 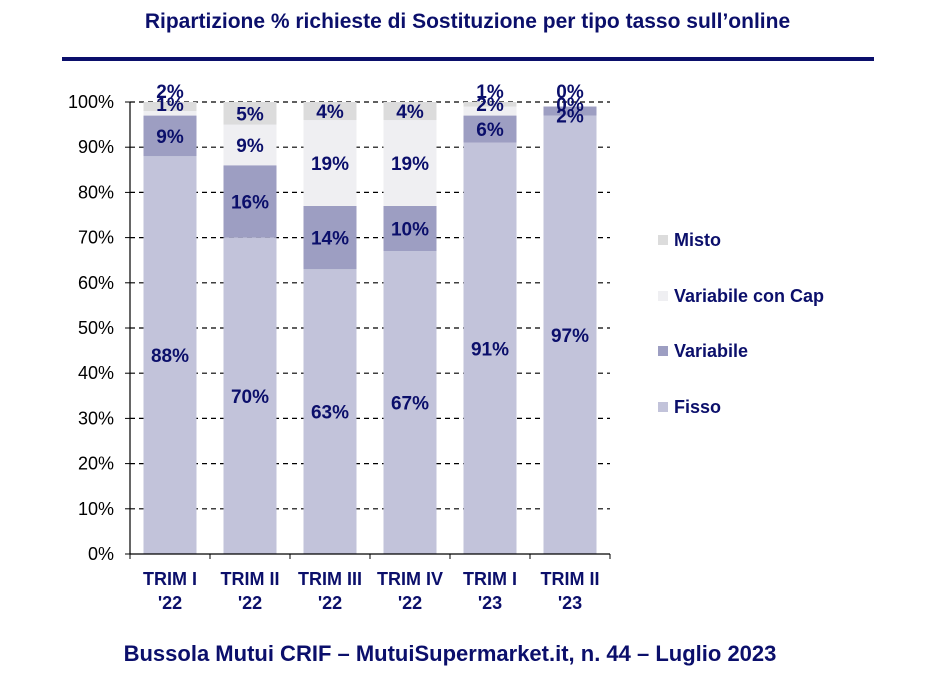 I want to click on data-label: 63%, so click(x=330, y=413).